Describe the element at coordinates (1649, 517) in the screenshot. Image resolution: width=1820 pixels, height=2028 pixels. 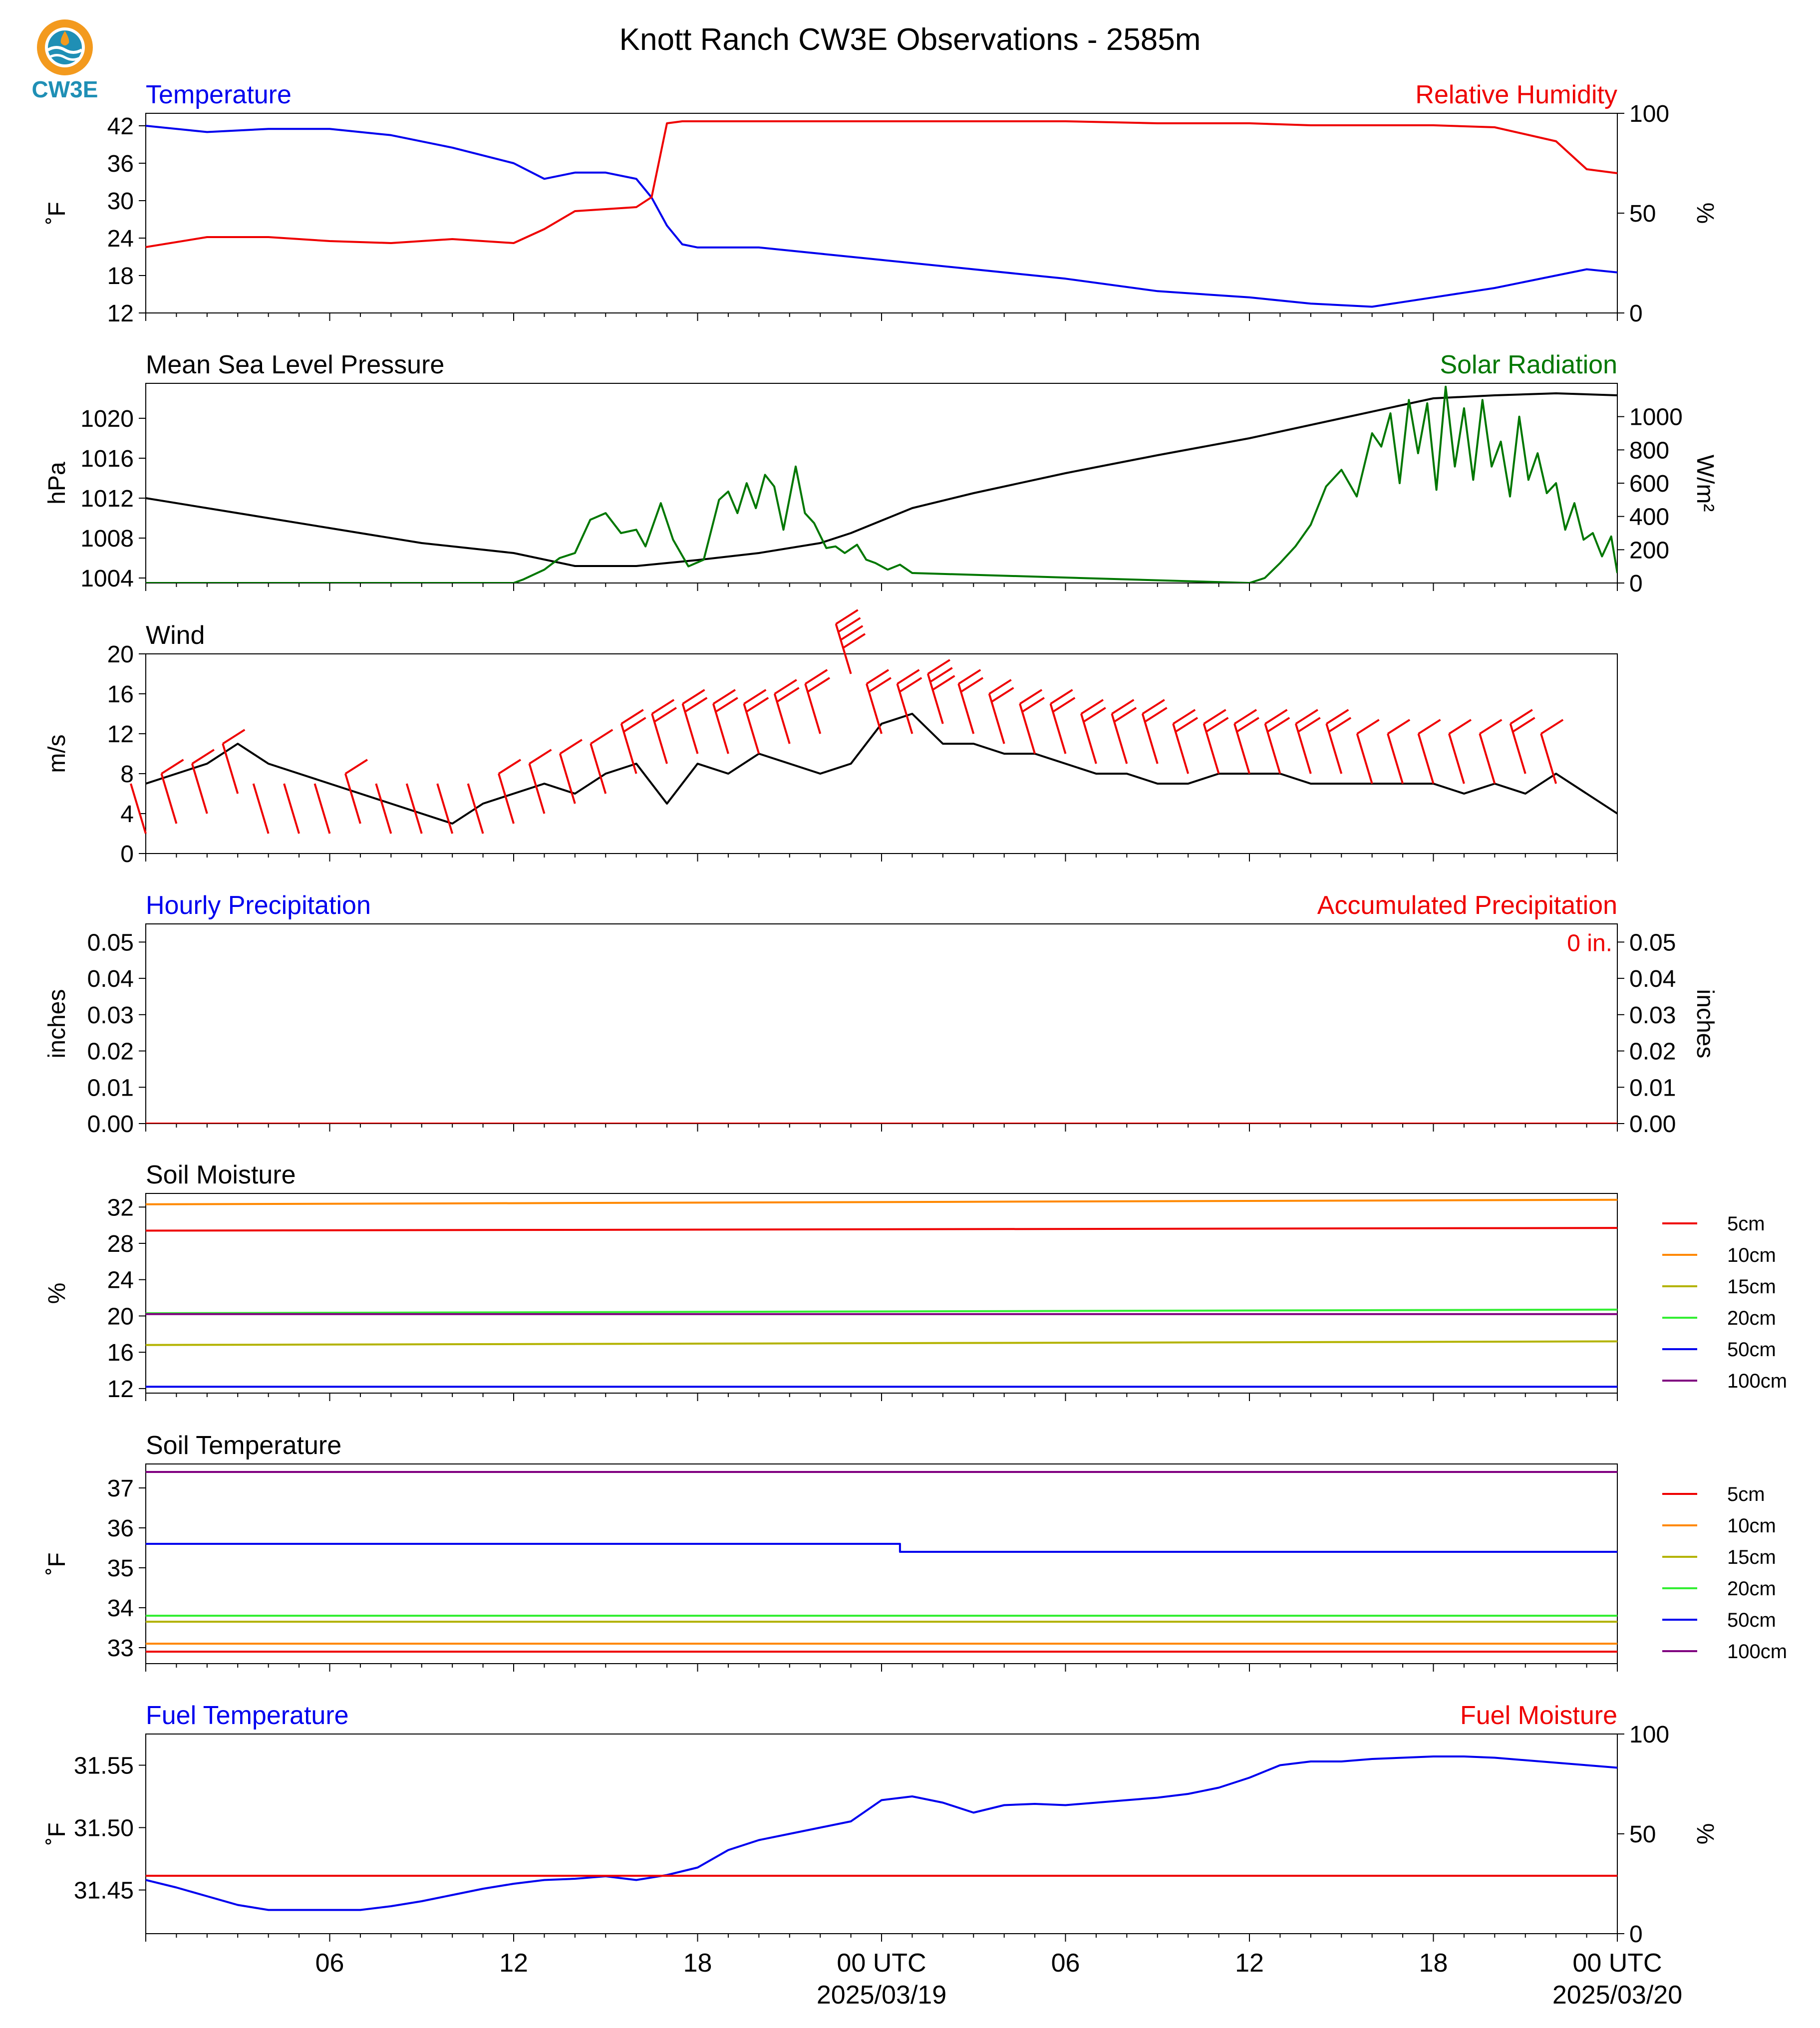
I see `y-tick-label-right: 400` at that location.